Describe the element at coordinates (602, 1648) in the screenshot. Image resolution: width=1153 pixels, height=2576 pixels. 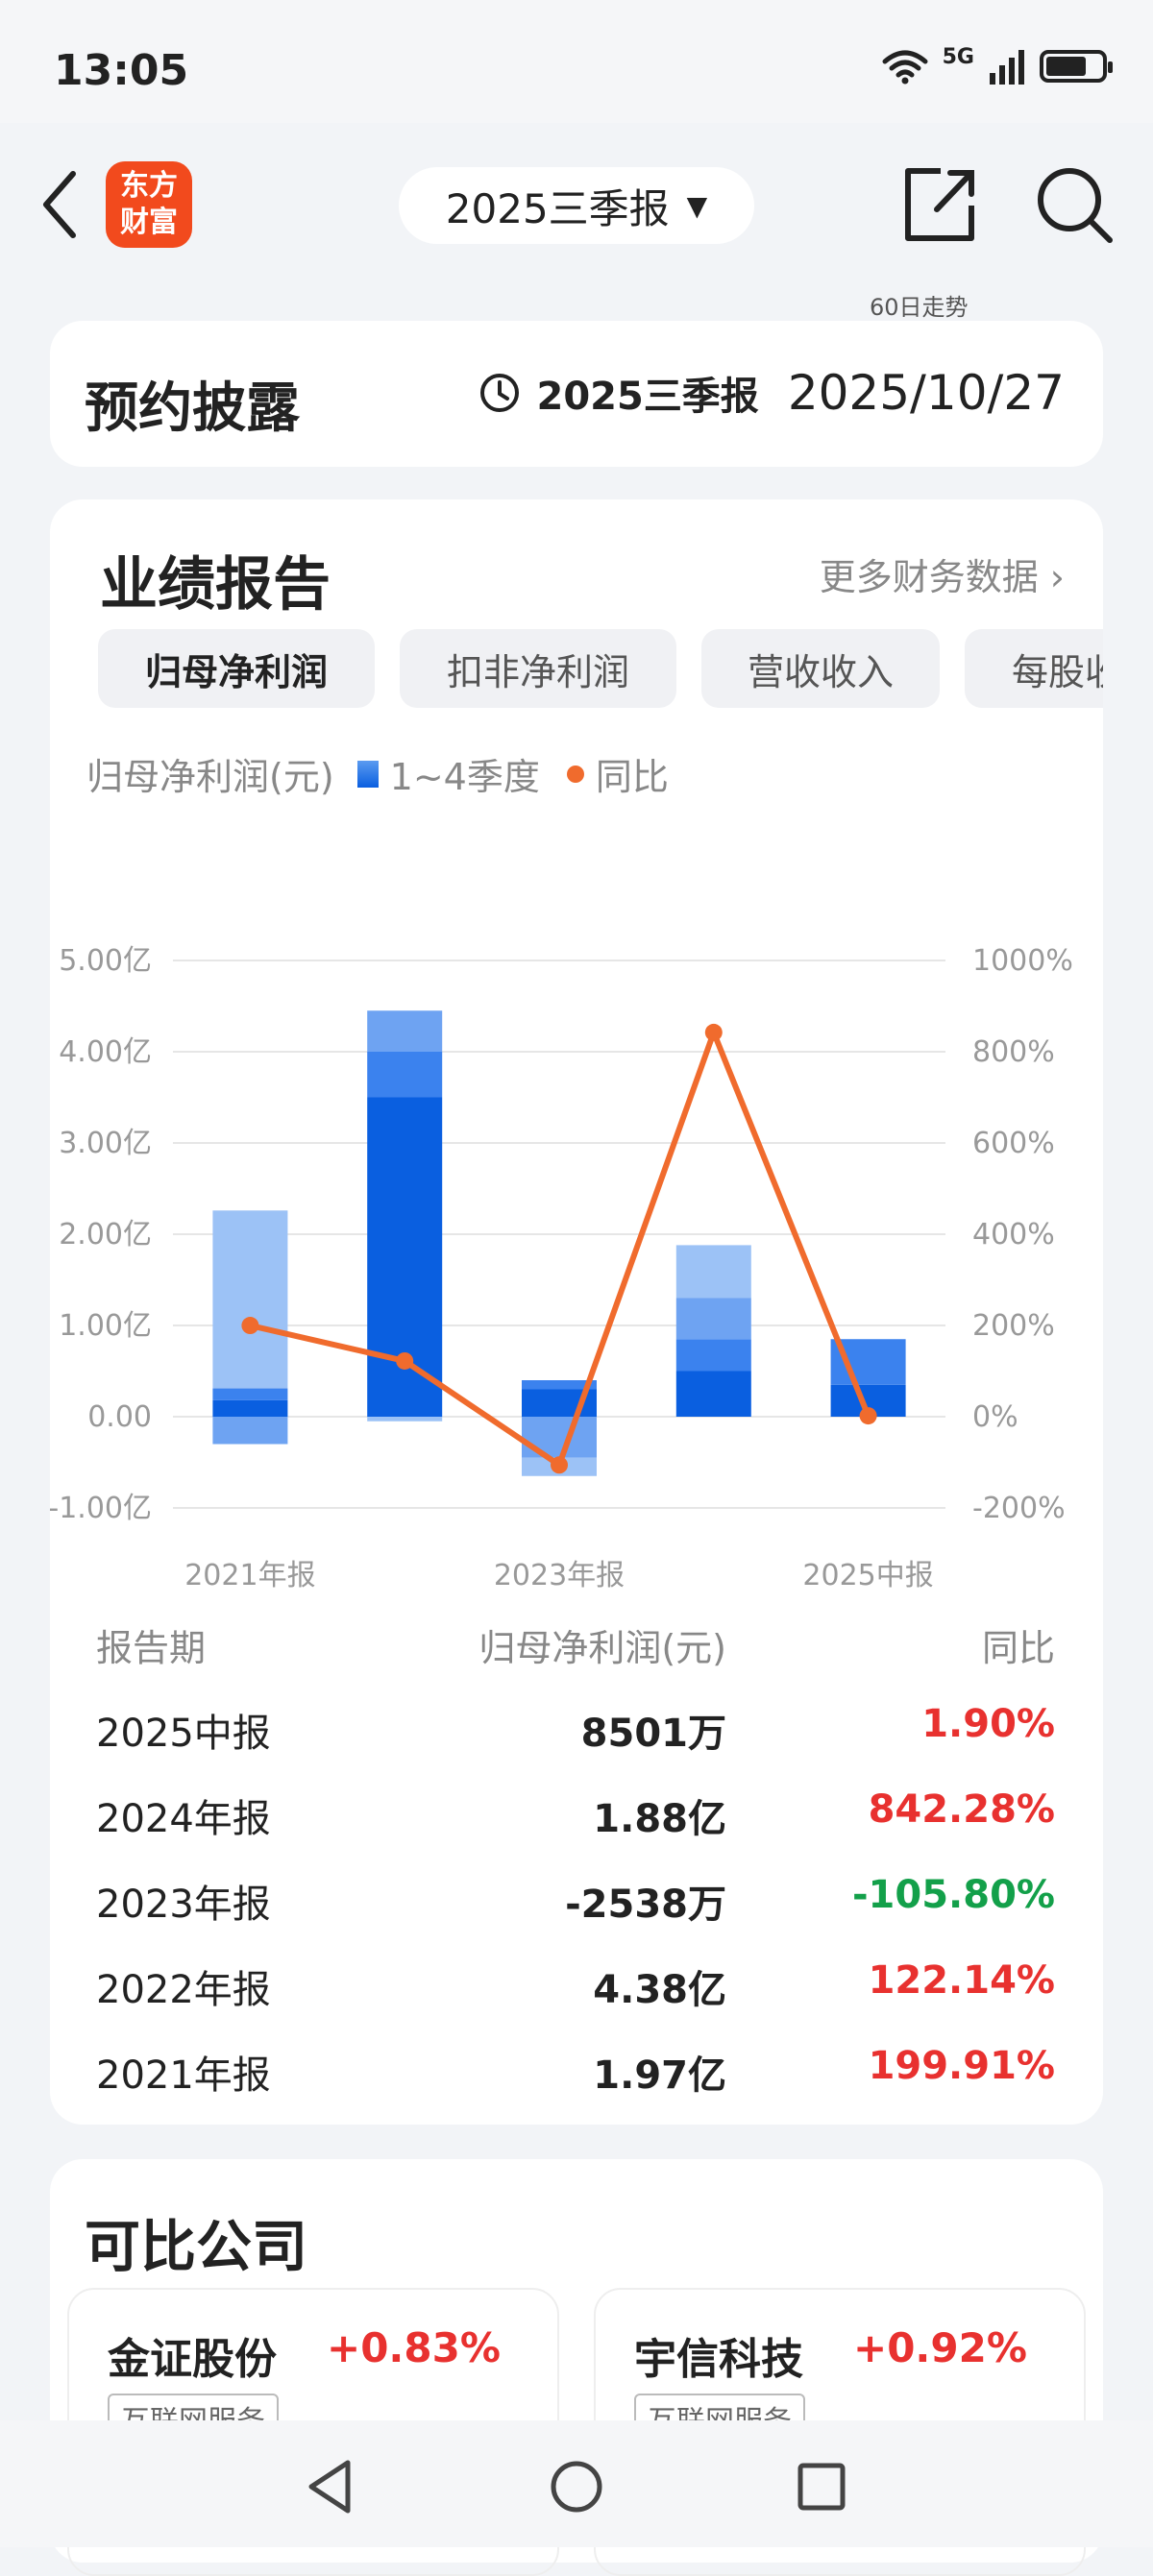
I see `header-profit: 归母净利润(元)` at that location.